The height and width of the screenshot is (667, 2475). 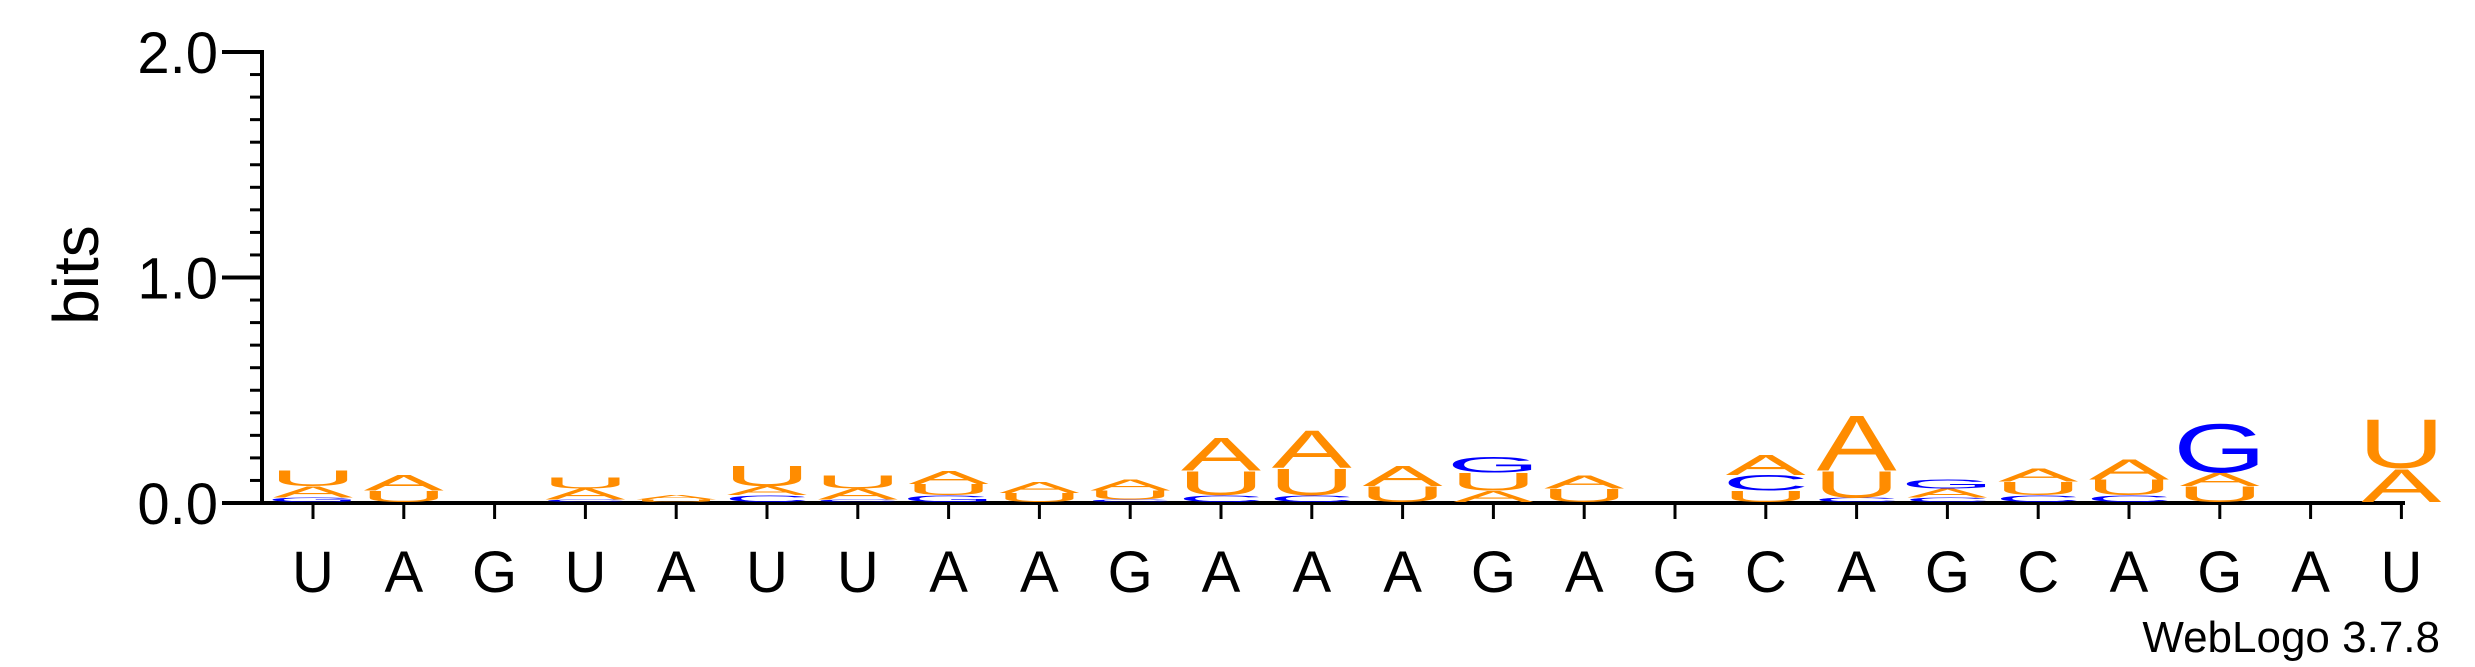 I want to click on y-tick-label: 0.0, so click(x=177, y=504).